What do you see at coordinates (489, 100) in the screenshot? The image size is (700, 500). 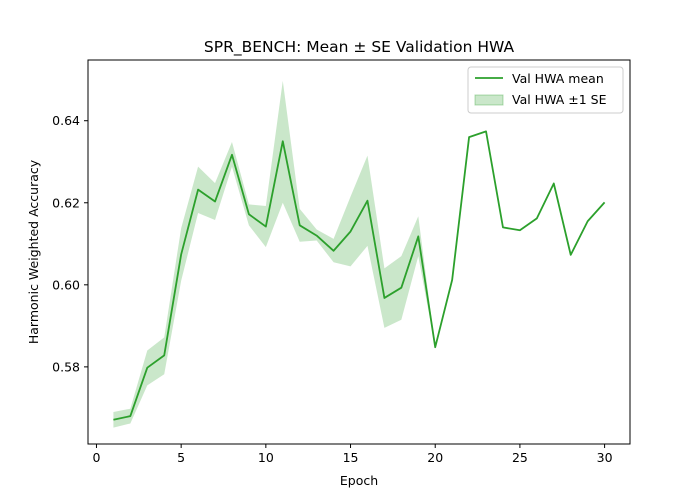 I see `legend-band-swatch` at bounding box center [489, 100].